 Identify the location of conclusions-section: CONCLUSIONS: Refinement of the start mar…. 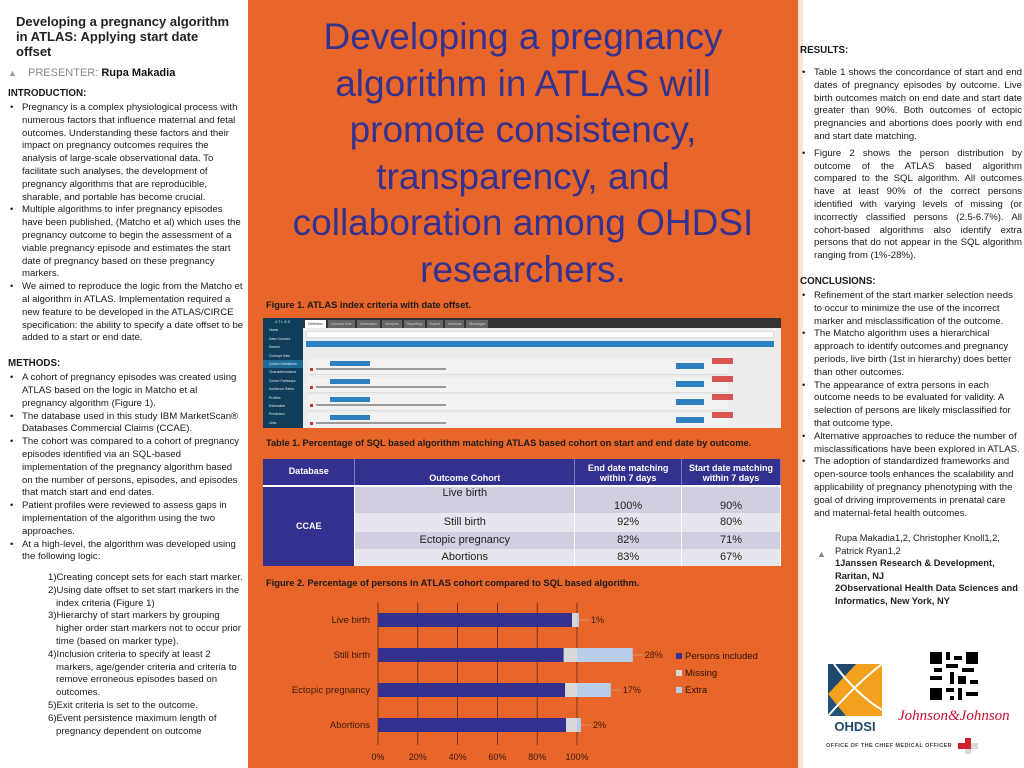
(911, 397).